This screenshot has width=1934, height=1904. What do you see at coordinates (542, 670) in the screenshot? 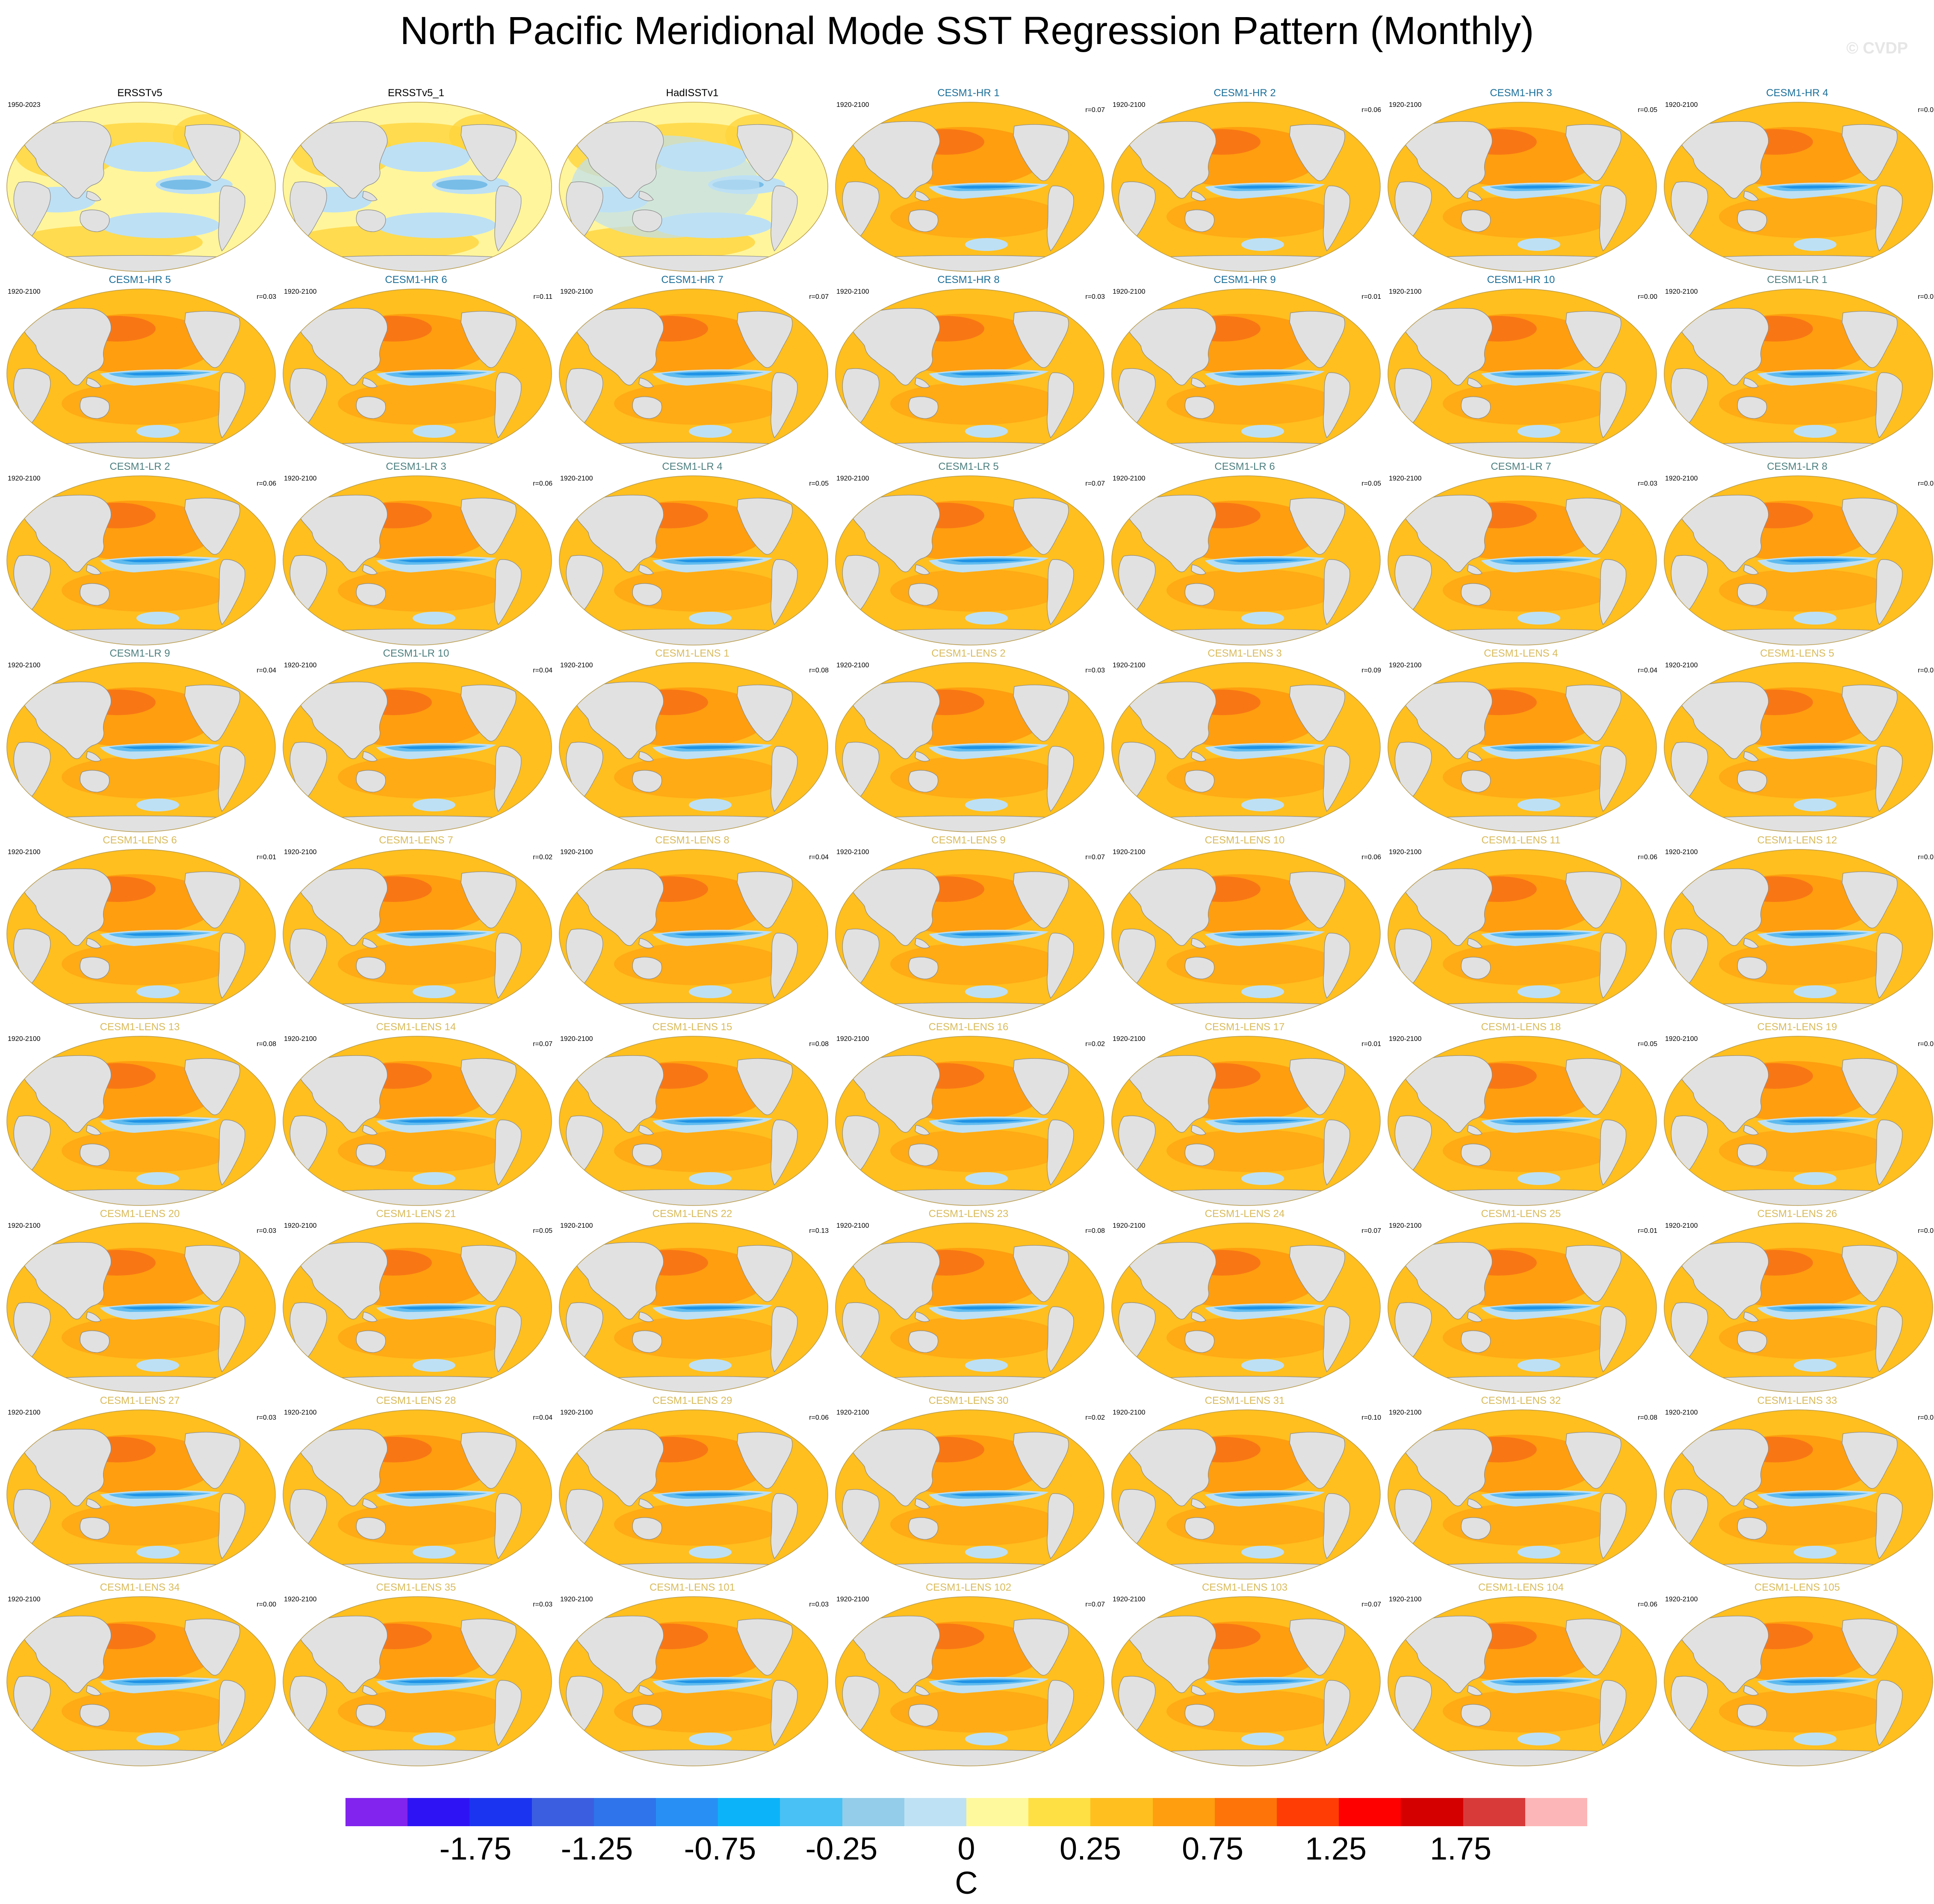
I see `panel-pattern-correlation: r=0.04` at bounding box center [542, 670].